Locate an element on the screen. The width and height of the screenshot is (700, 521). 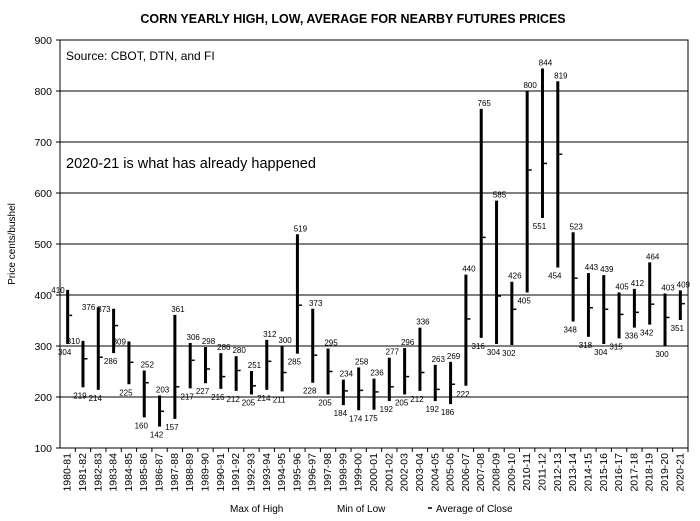
x-tick-label: 1988-89 is located at coordinates (190, 472).